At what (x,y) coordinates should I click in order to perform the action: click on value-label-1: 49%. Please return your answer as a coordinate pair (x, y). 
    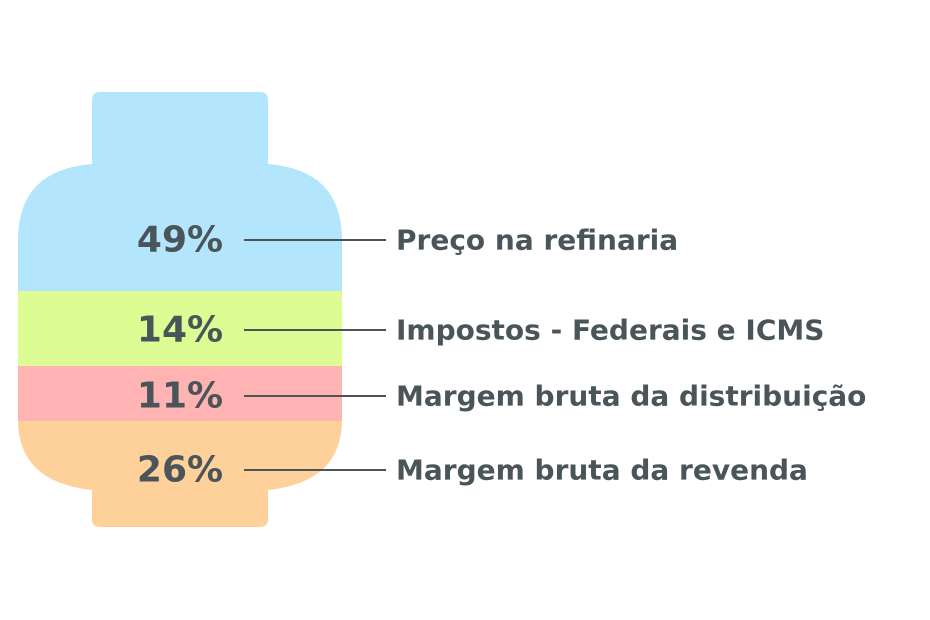
    Looking at the image, I should click on (180, 240).